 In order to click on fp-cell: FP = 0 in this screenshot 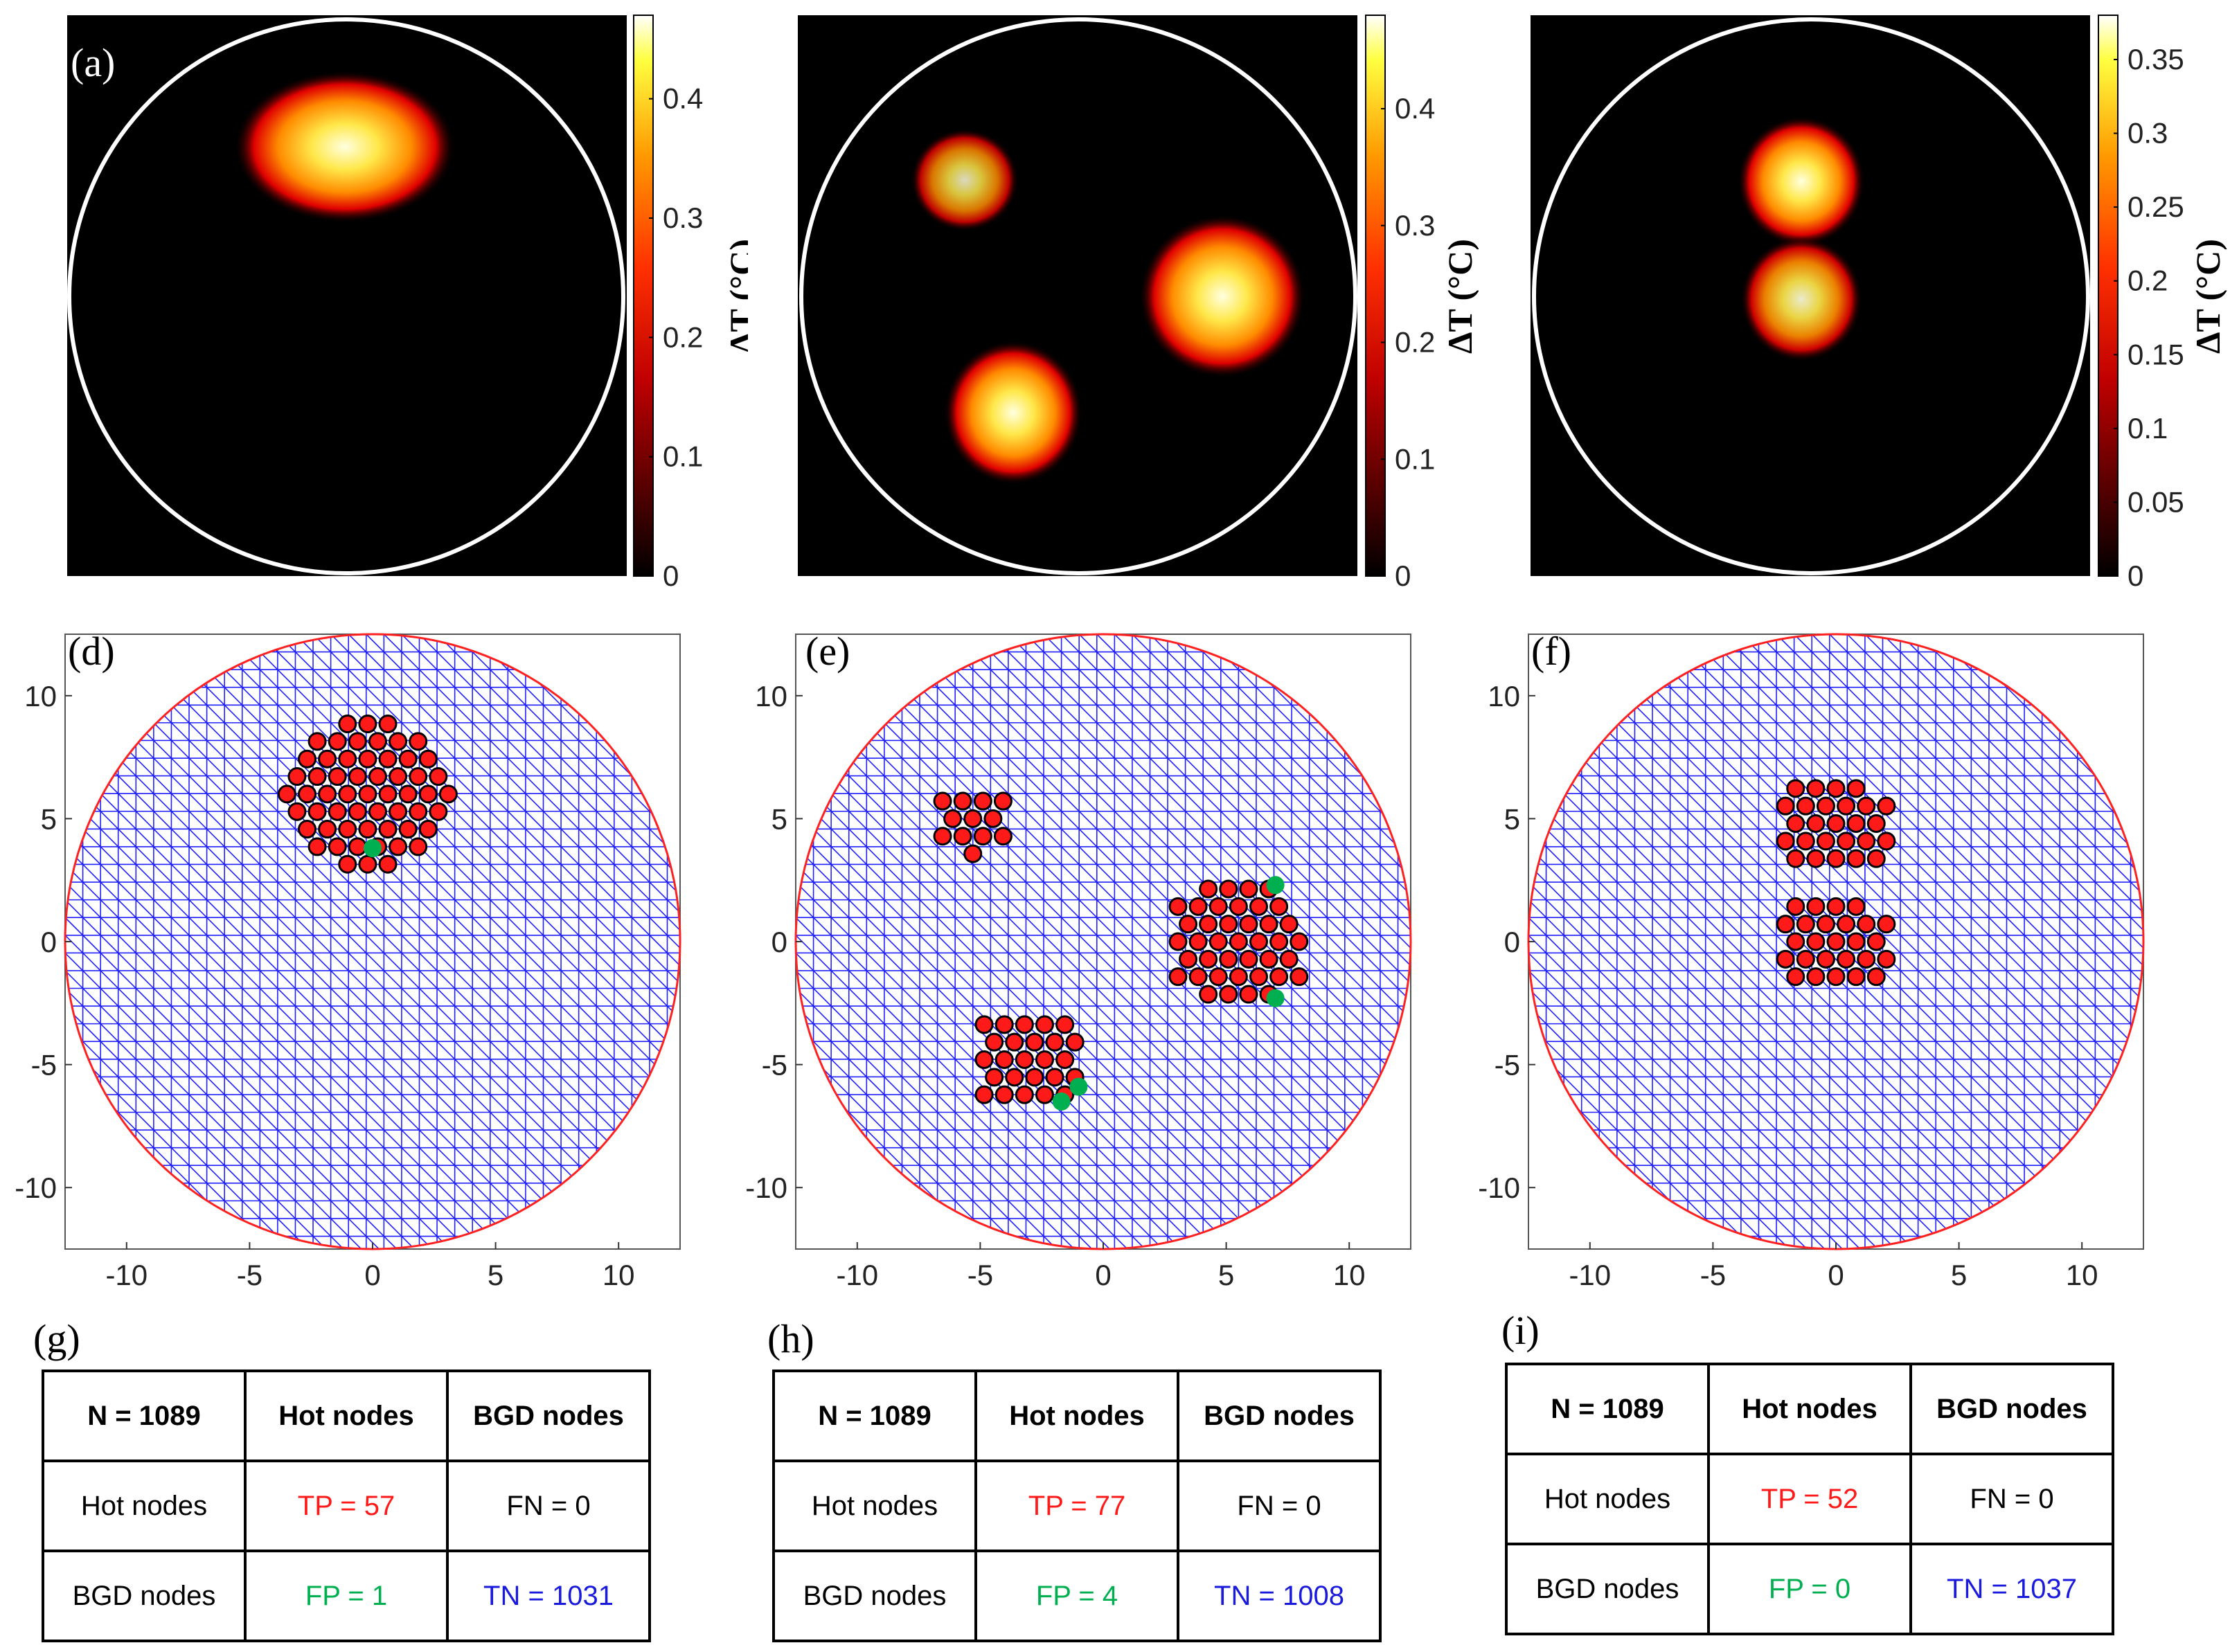, I will do `click(1809, 1589)`.